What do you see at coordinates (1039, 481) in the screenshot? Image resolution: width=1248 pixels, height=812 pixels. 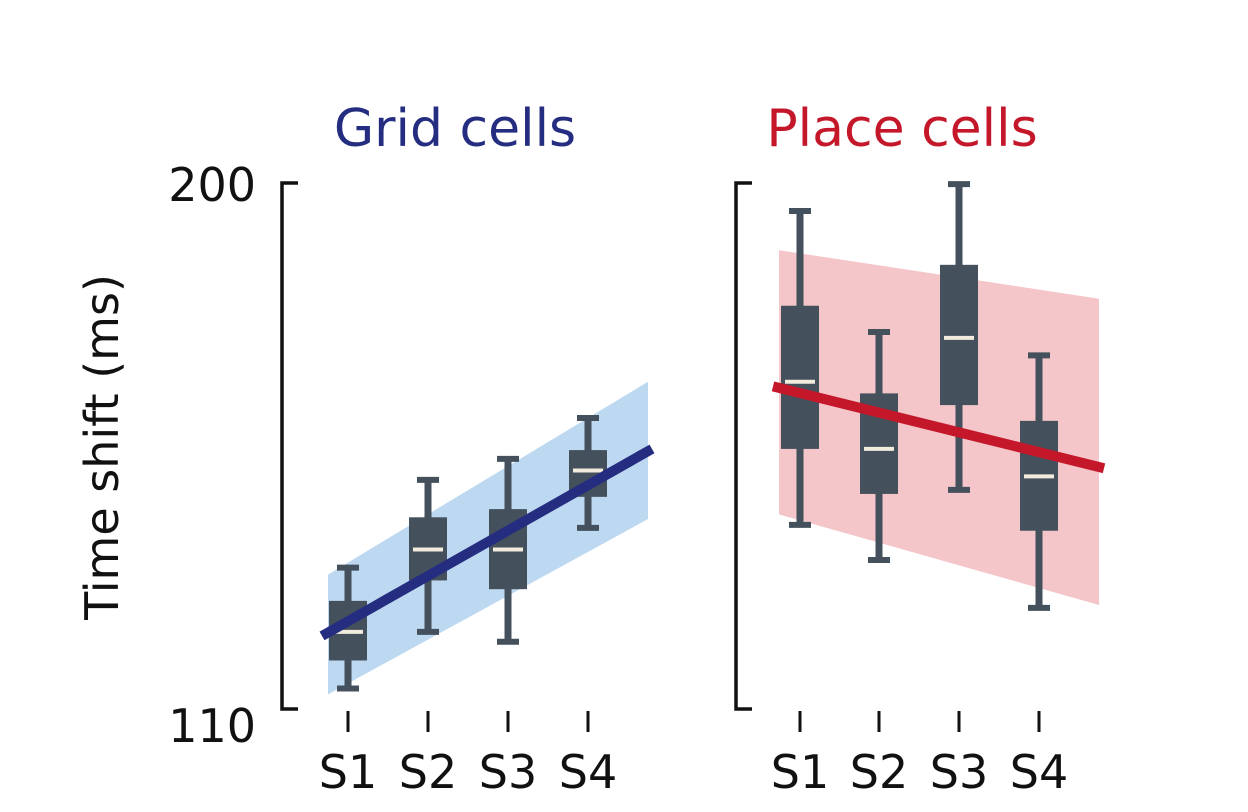 I see `box-S4` at bounding box center [1039, 481].